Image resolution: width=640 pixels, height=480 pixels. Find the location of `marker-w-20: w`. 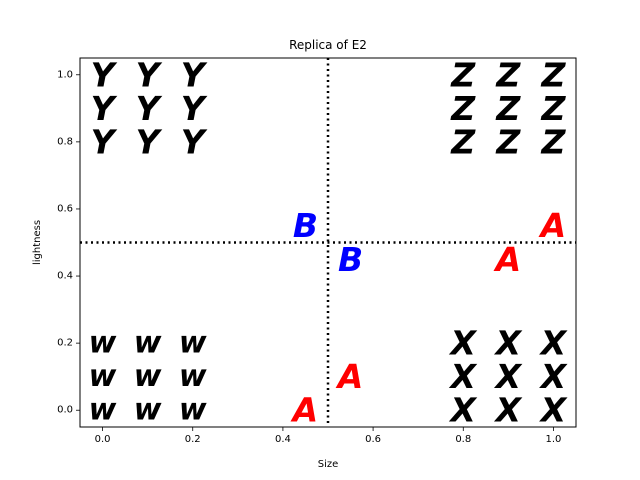

marker-w-20: w is located at coordinates (193, 343).